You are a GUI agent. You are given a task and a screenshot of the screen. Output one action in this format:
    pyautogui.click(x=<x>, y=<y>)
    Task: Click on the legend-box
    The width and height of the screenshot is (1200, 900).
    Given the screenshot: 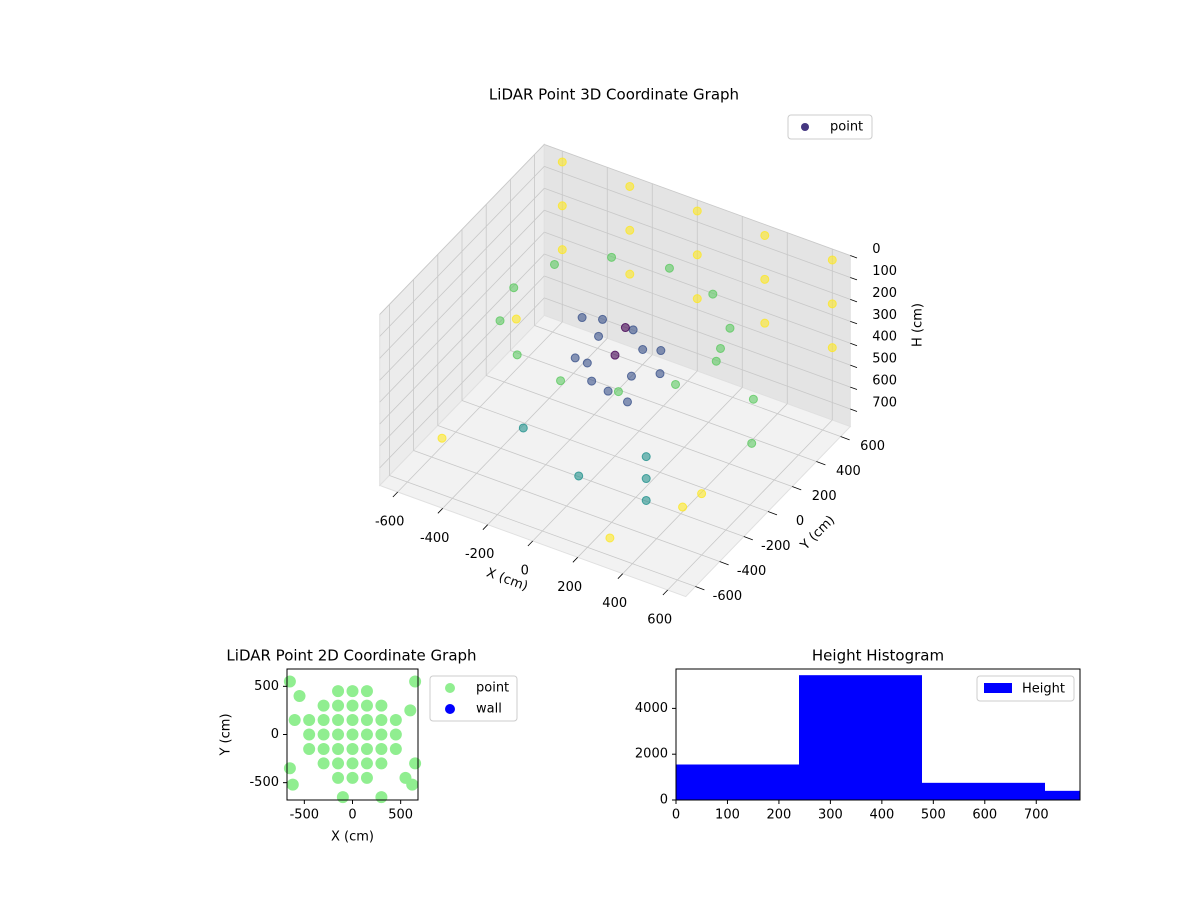 What is the action you would take?
    pyautogui.click(x=1025, y=688)
    